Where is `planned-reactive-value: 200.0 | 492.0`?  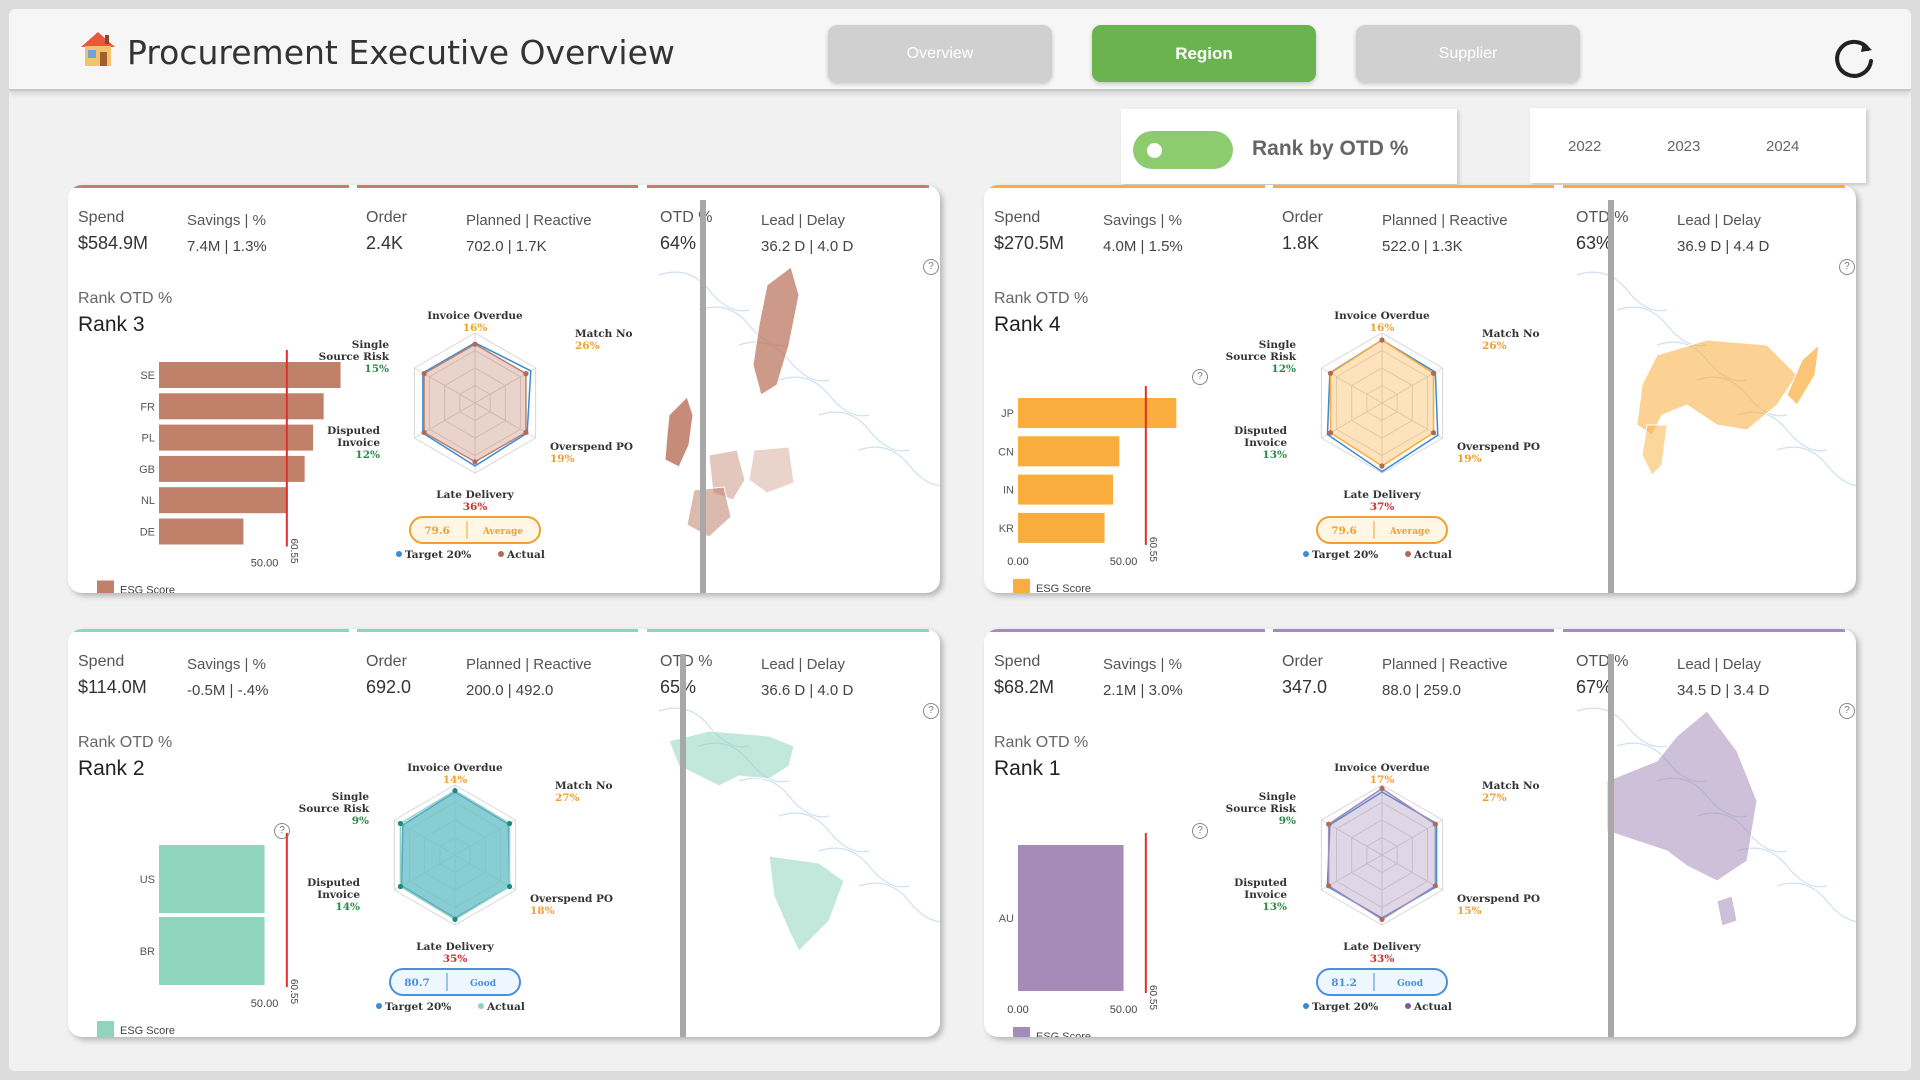 planned-reactive-value: 200.0 | 492.0 is located at coordinates (510, 690).